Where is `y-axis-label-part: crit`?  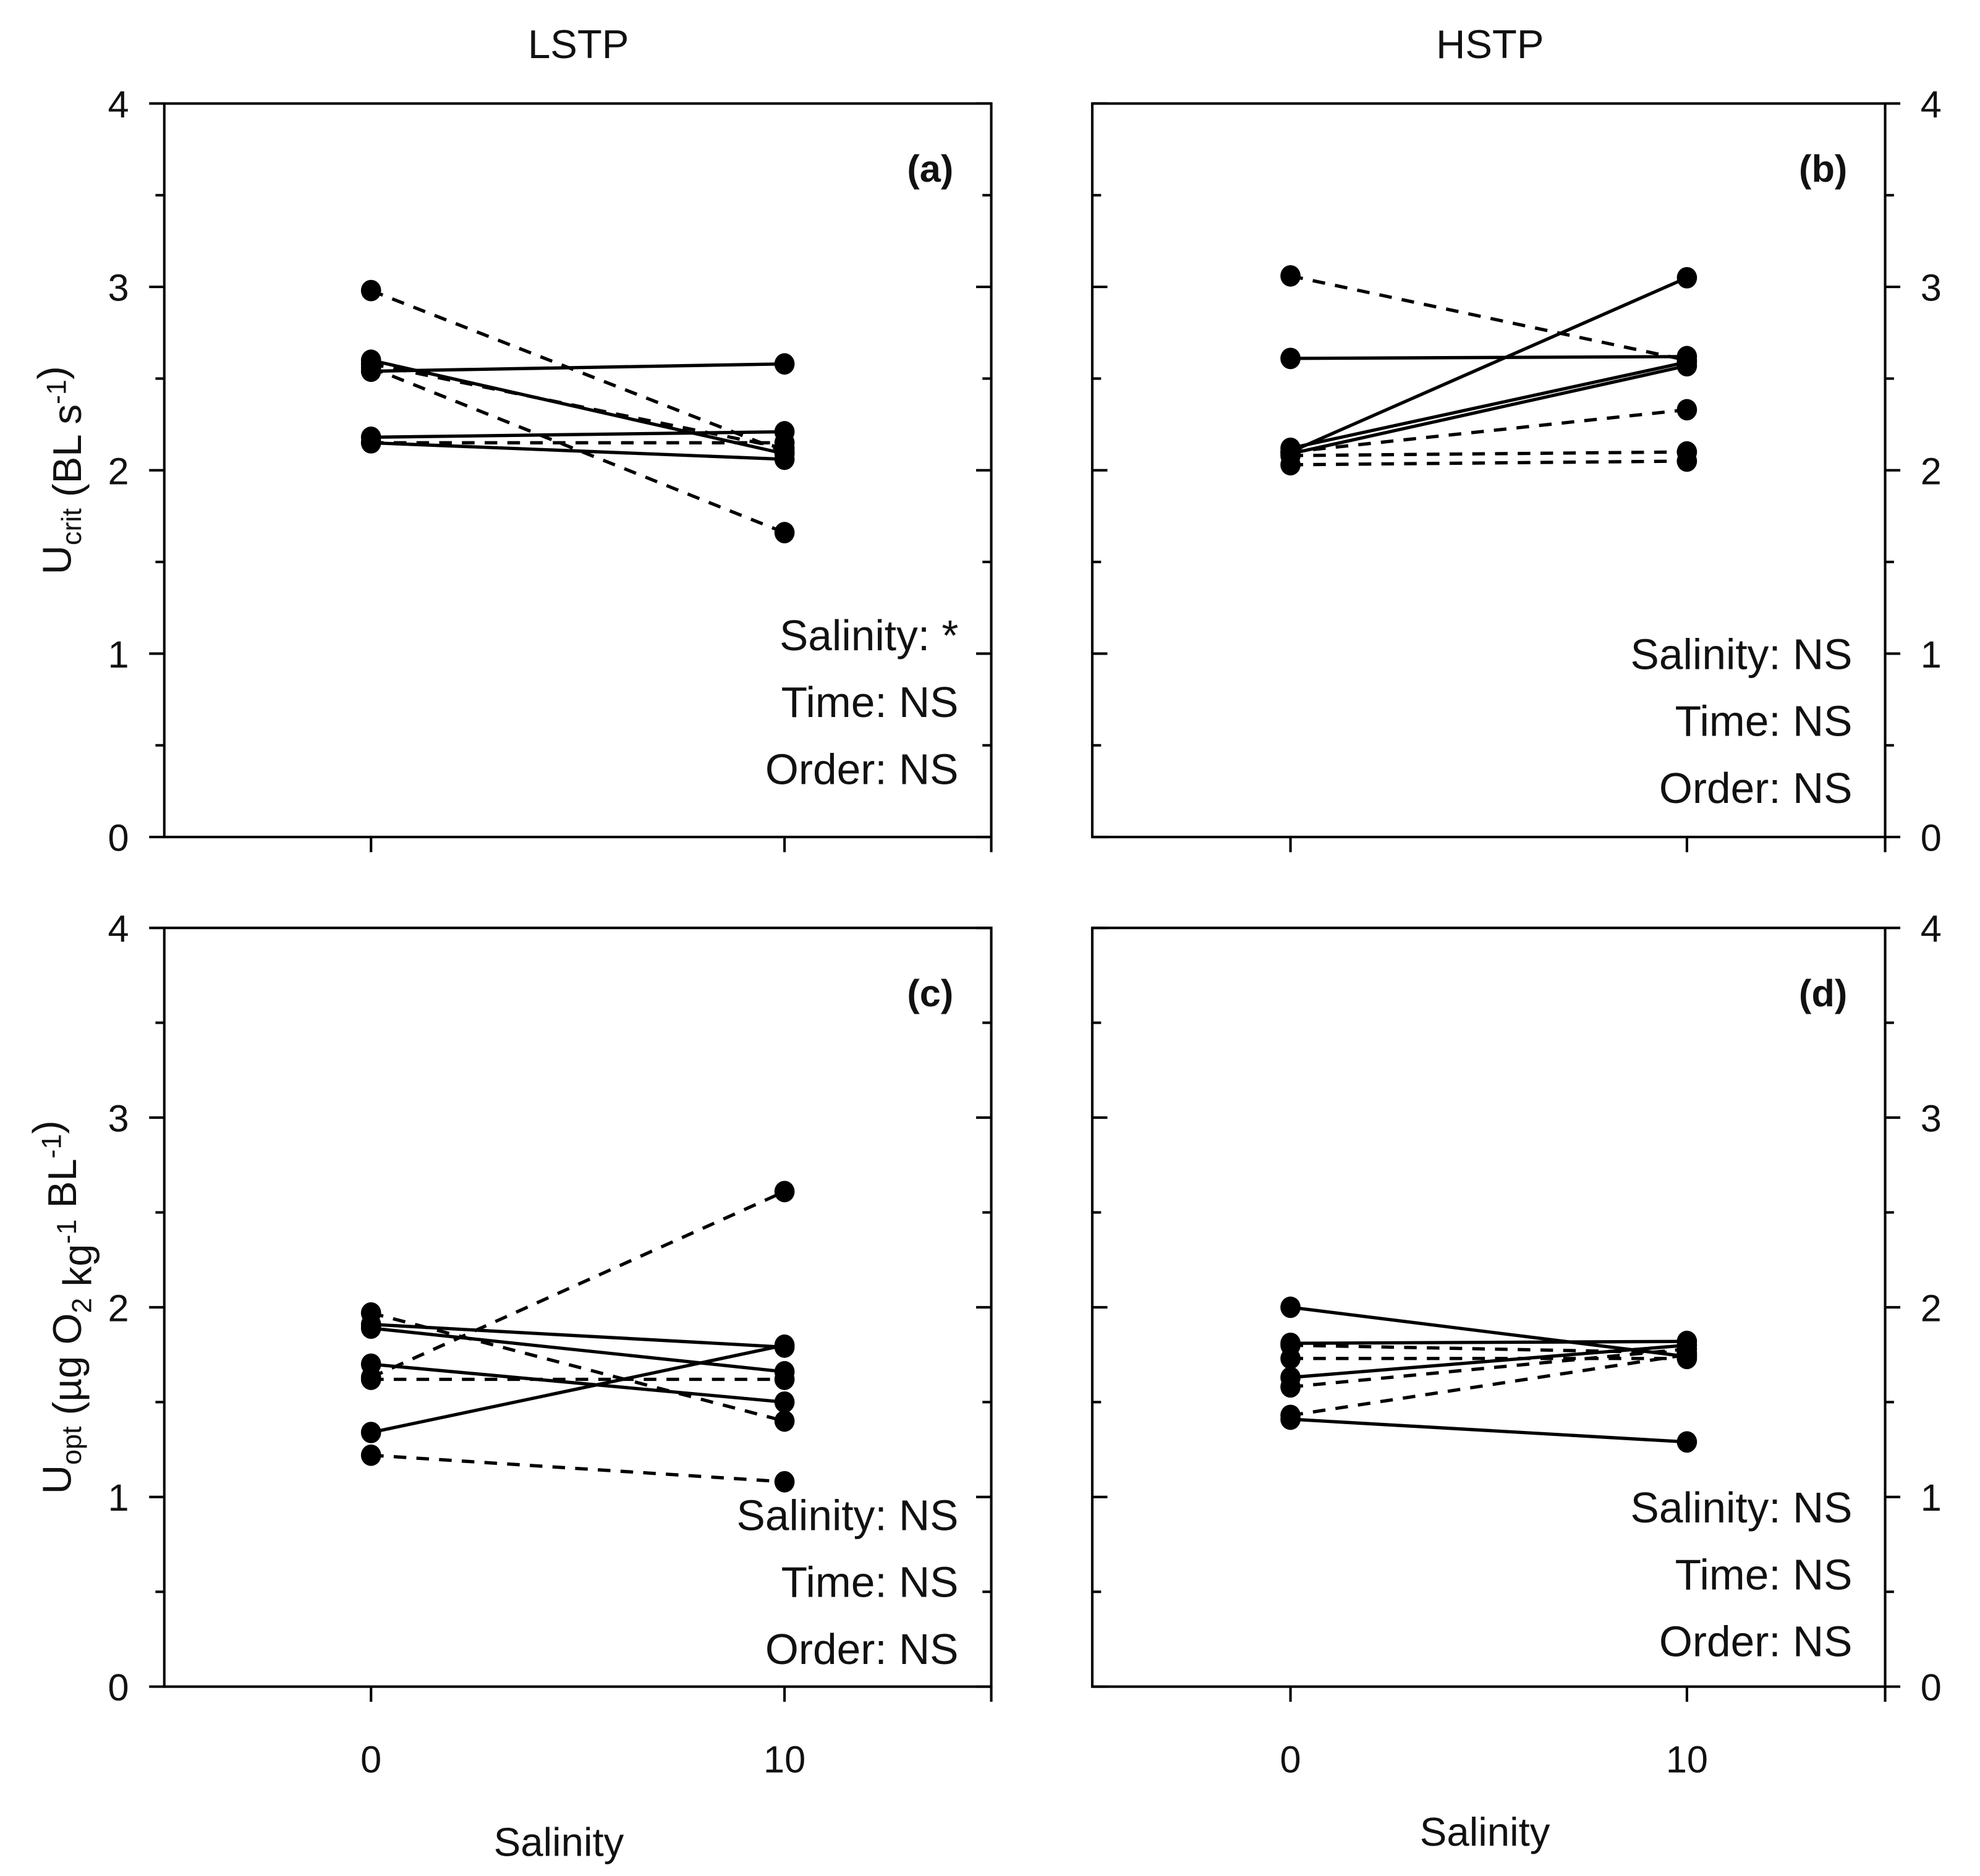
y-axis-label-part: crit is located at coordinates (71, 526).